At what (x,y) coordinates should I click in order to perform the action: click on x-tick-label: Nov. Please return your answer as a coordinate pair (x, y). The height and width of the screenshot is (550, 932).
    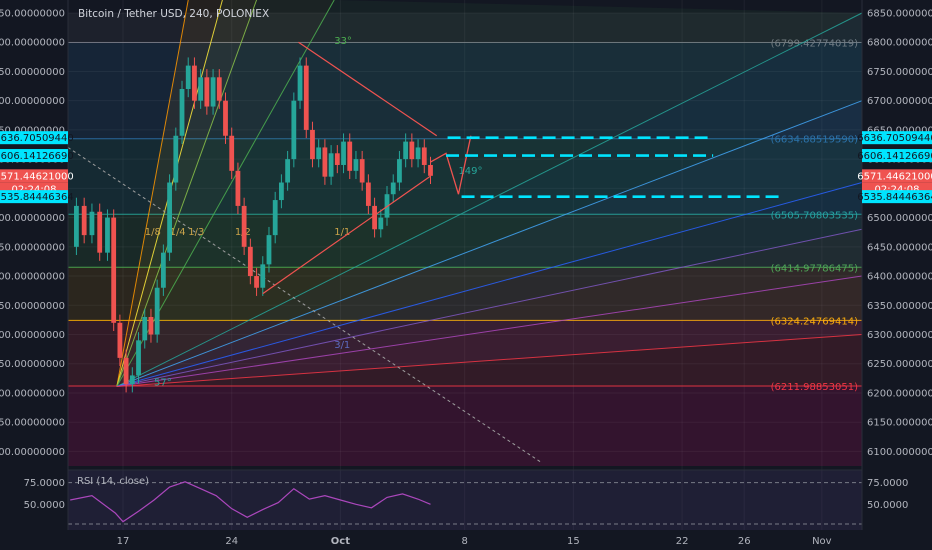
    Looking at the image, I should click on (822, 541).